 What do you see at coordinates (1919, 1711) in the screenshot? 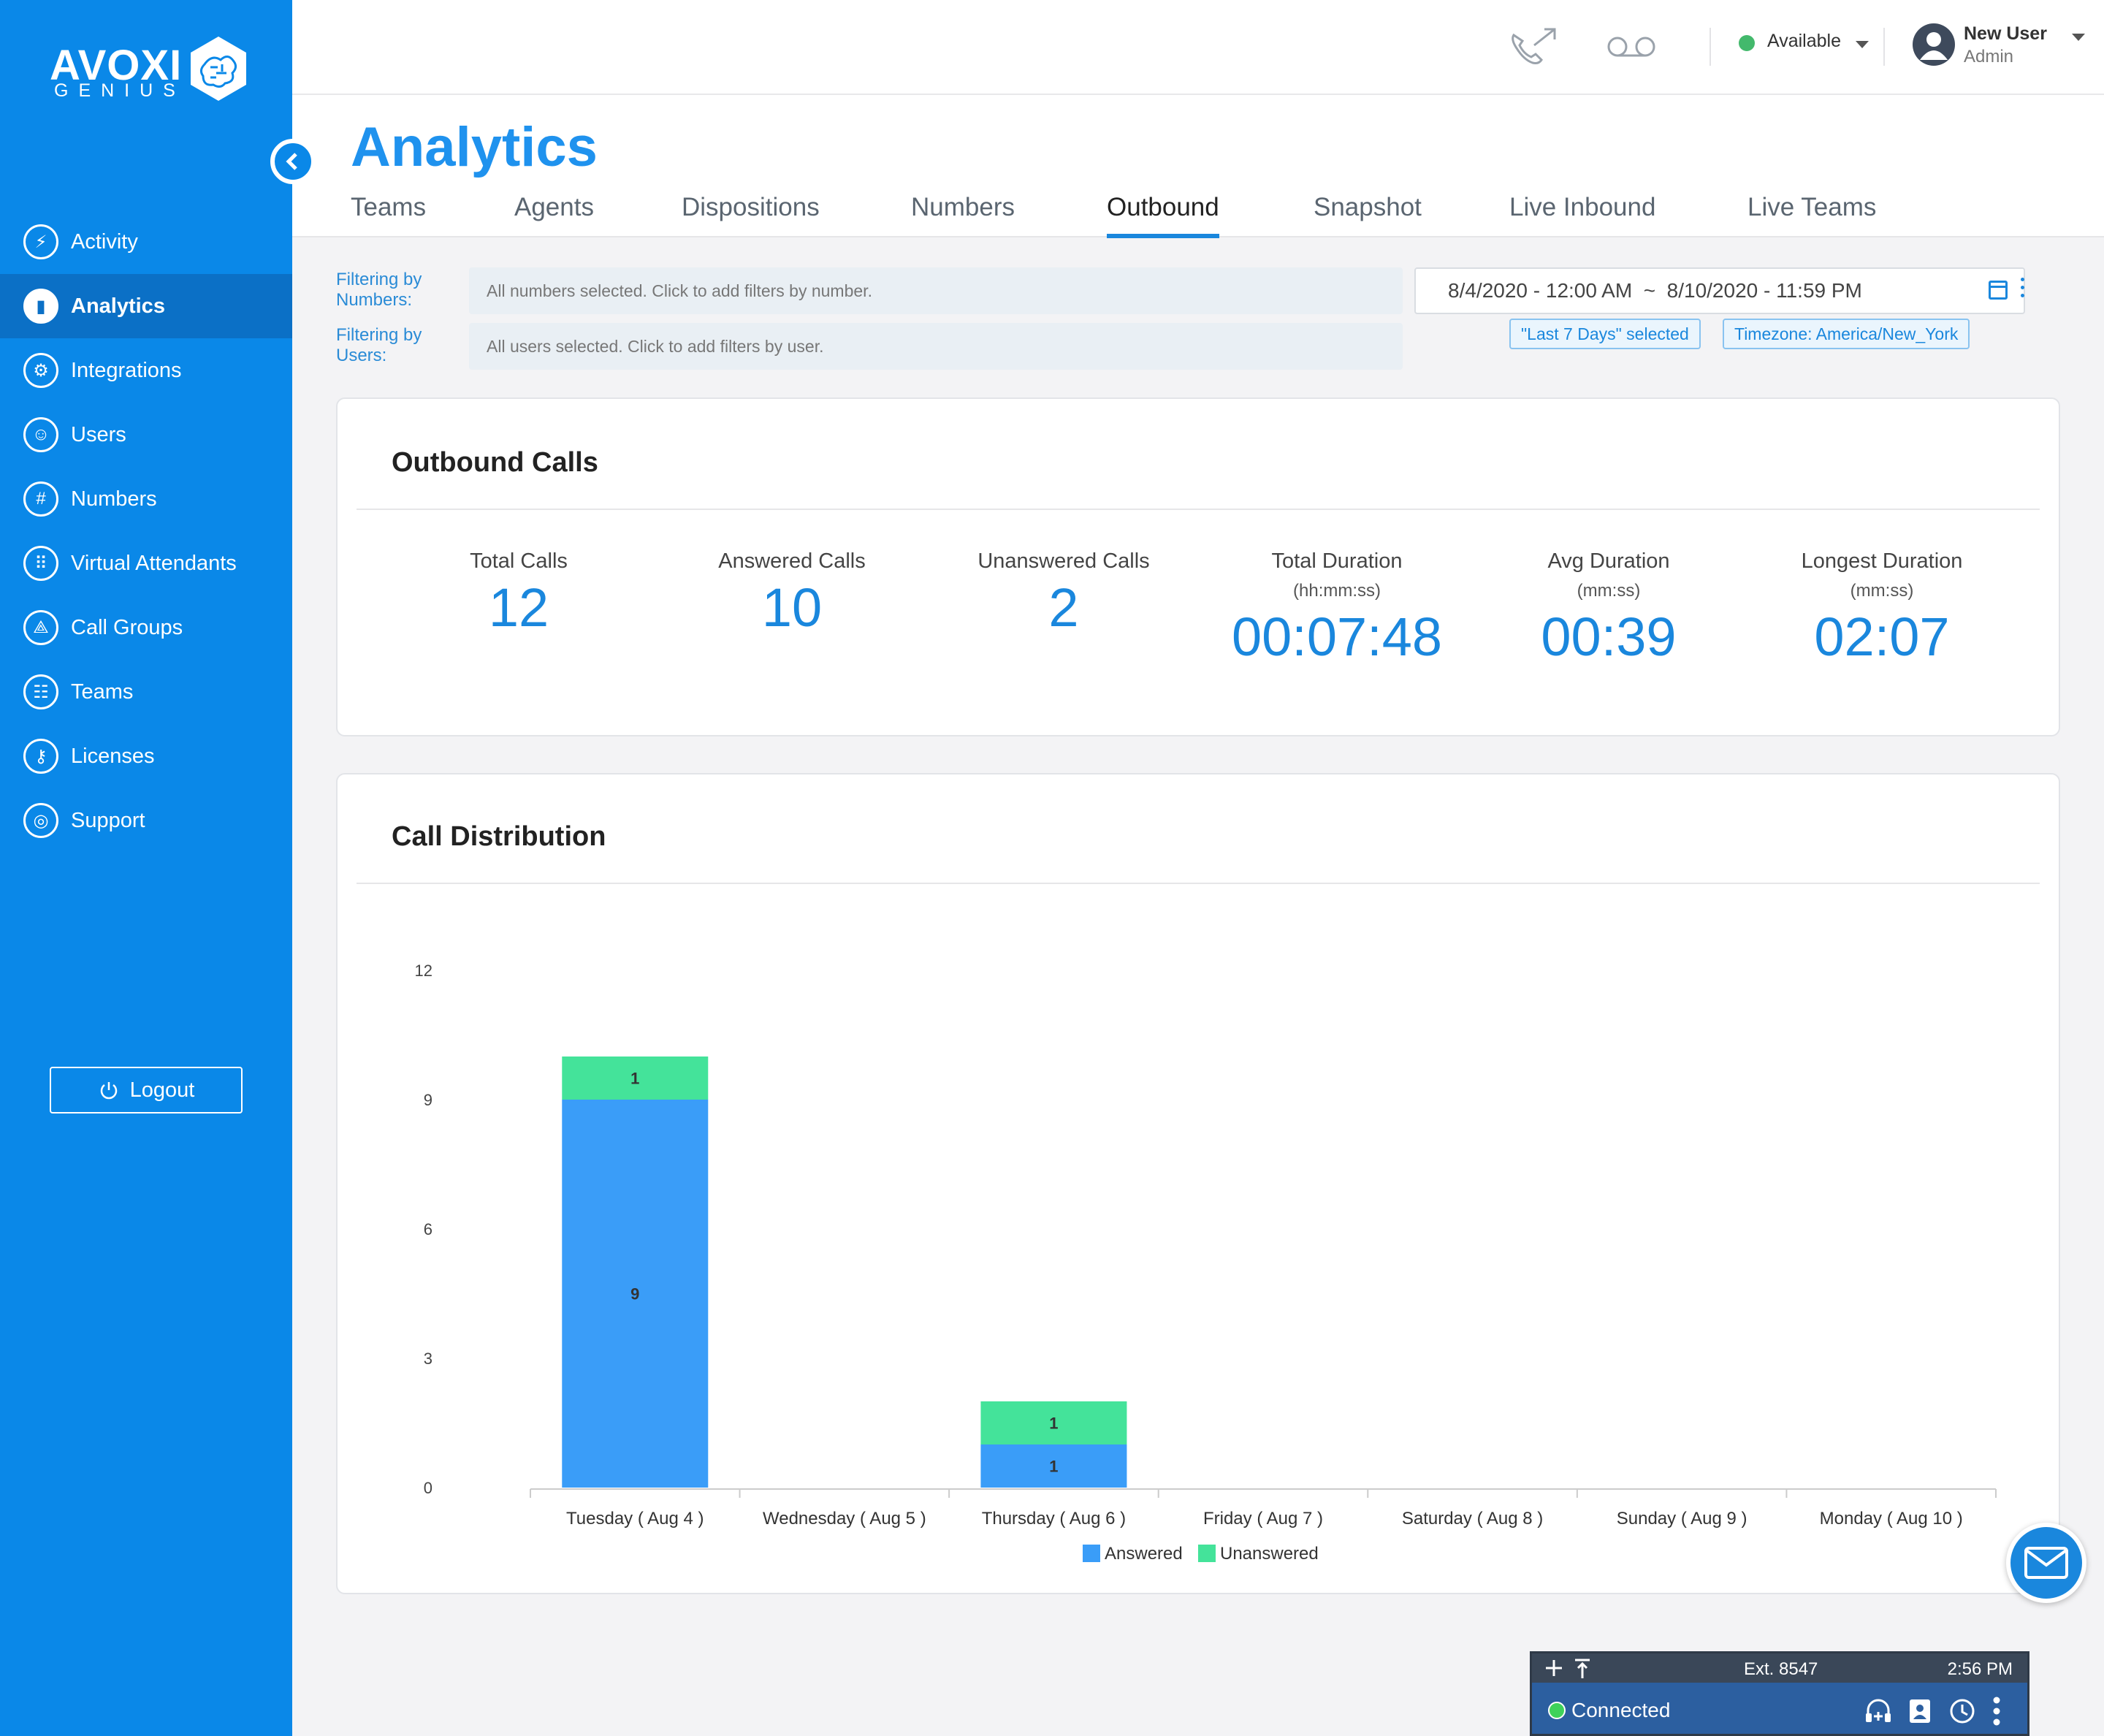
I see `contacts-icon` at bounding box center [1919, 1711].